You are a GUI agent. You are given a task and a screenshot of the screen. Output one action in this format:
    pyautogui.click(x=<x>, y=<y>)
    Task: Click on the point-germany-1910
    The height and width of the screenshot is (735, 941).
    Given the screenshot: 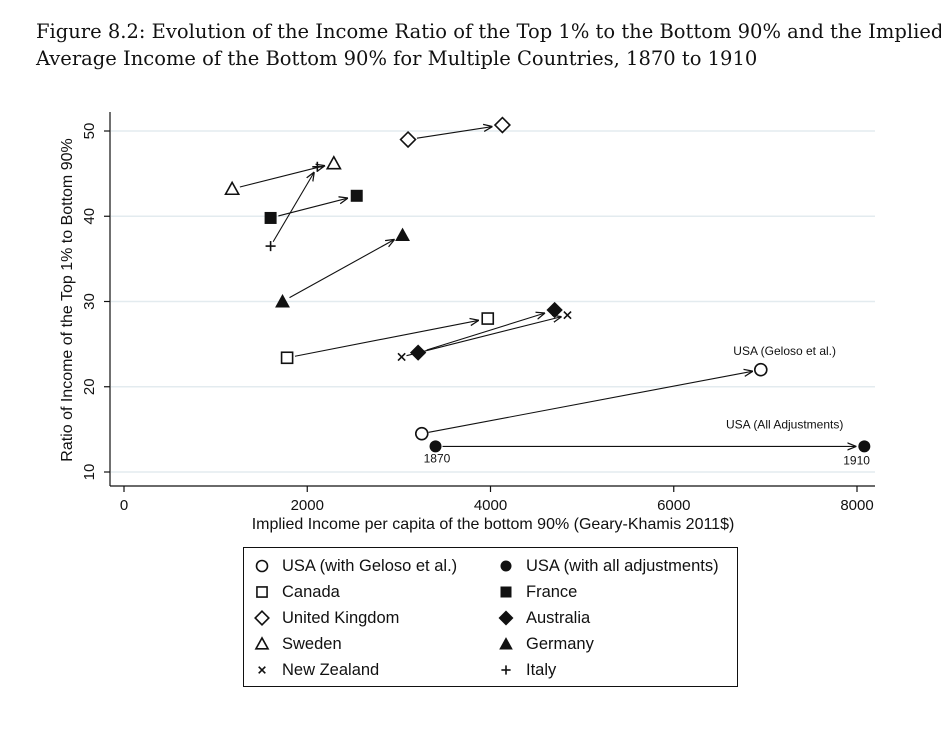 What is the action you would take?
    pyautogui.click(x=402, y=234)
    